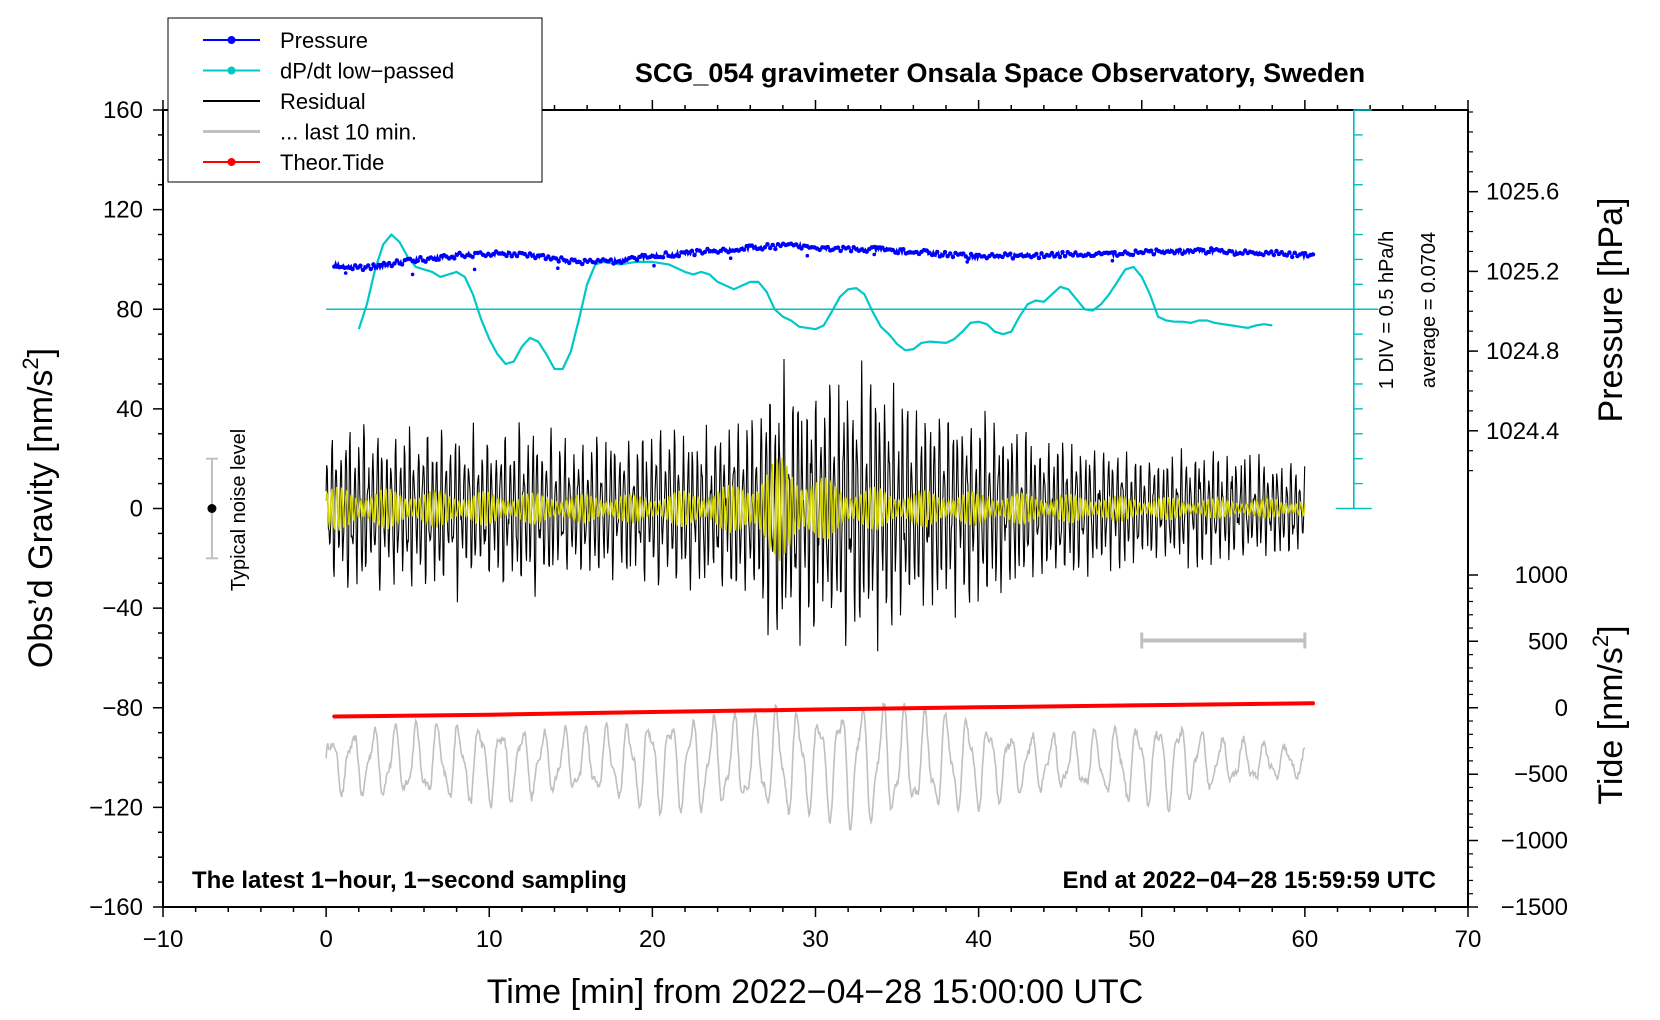  I want to click on x-tick-label: 0, so click(325, 939).